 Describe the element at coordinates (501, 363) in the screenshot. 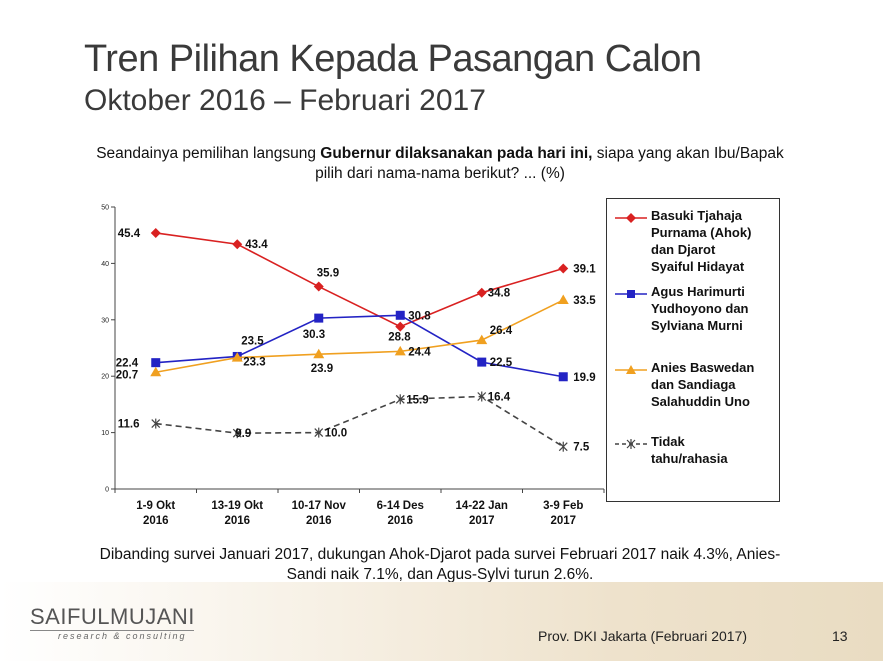

I see `data-label-agus: 22.5` at that location.